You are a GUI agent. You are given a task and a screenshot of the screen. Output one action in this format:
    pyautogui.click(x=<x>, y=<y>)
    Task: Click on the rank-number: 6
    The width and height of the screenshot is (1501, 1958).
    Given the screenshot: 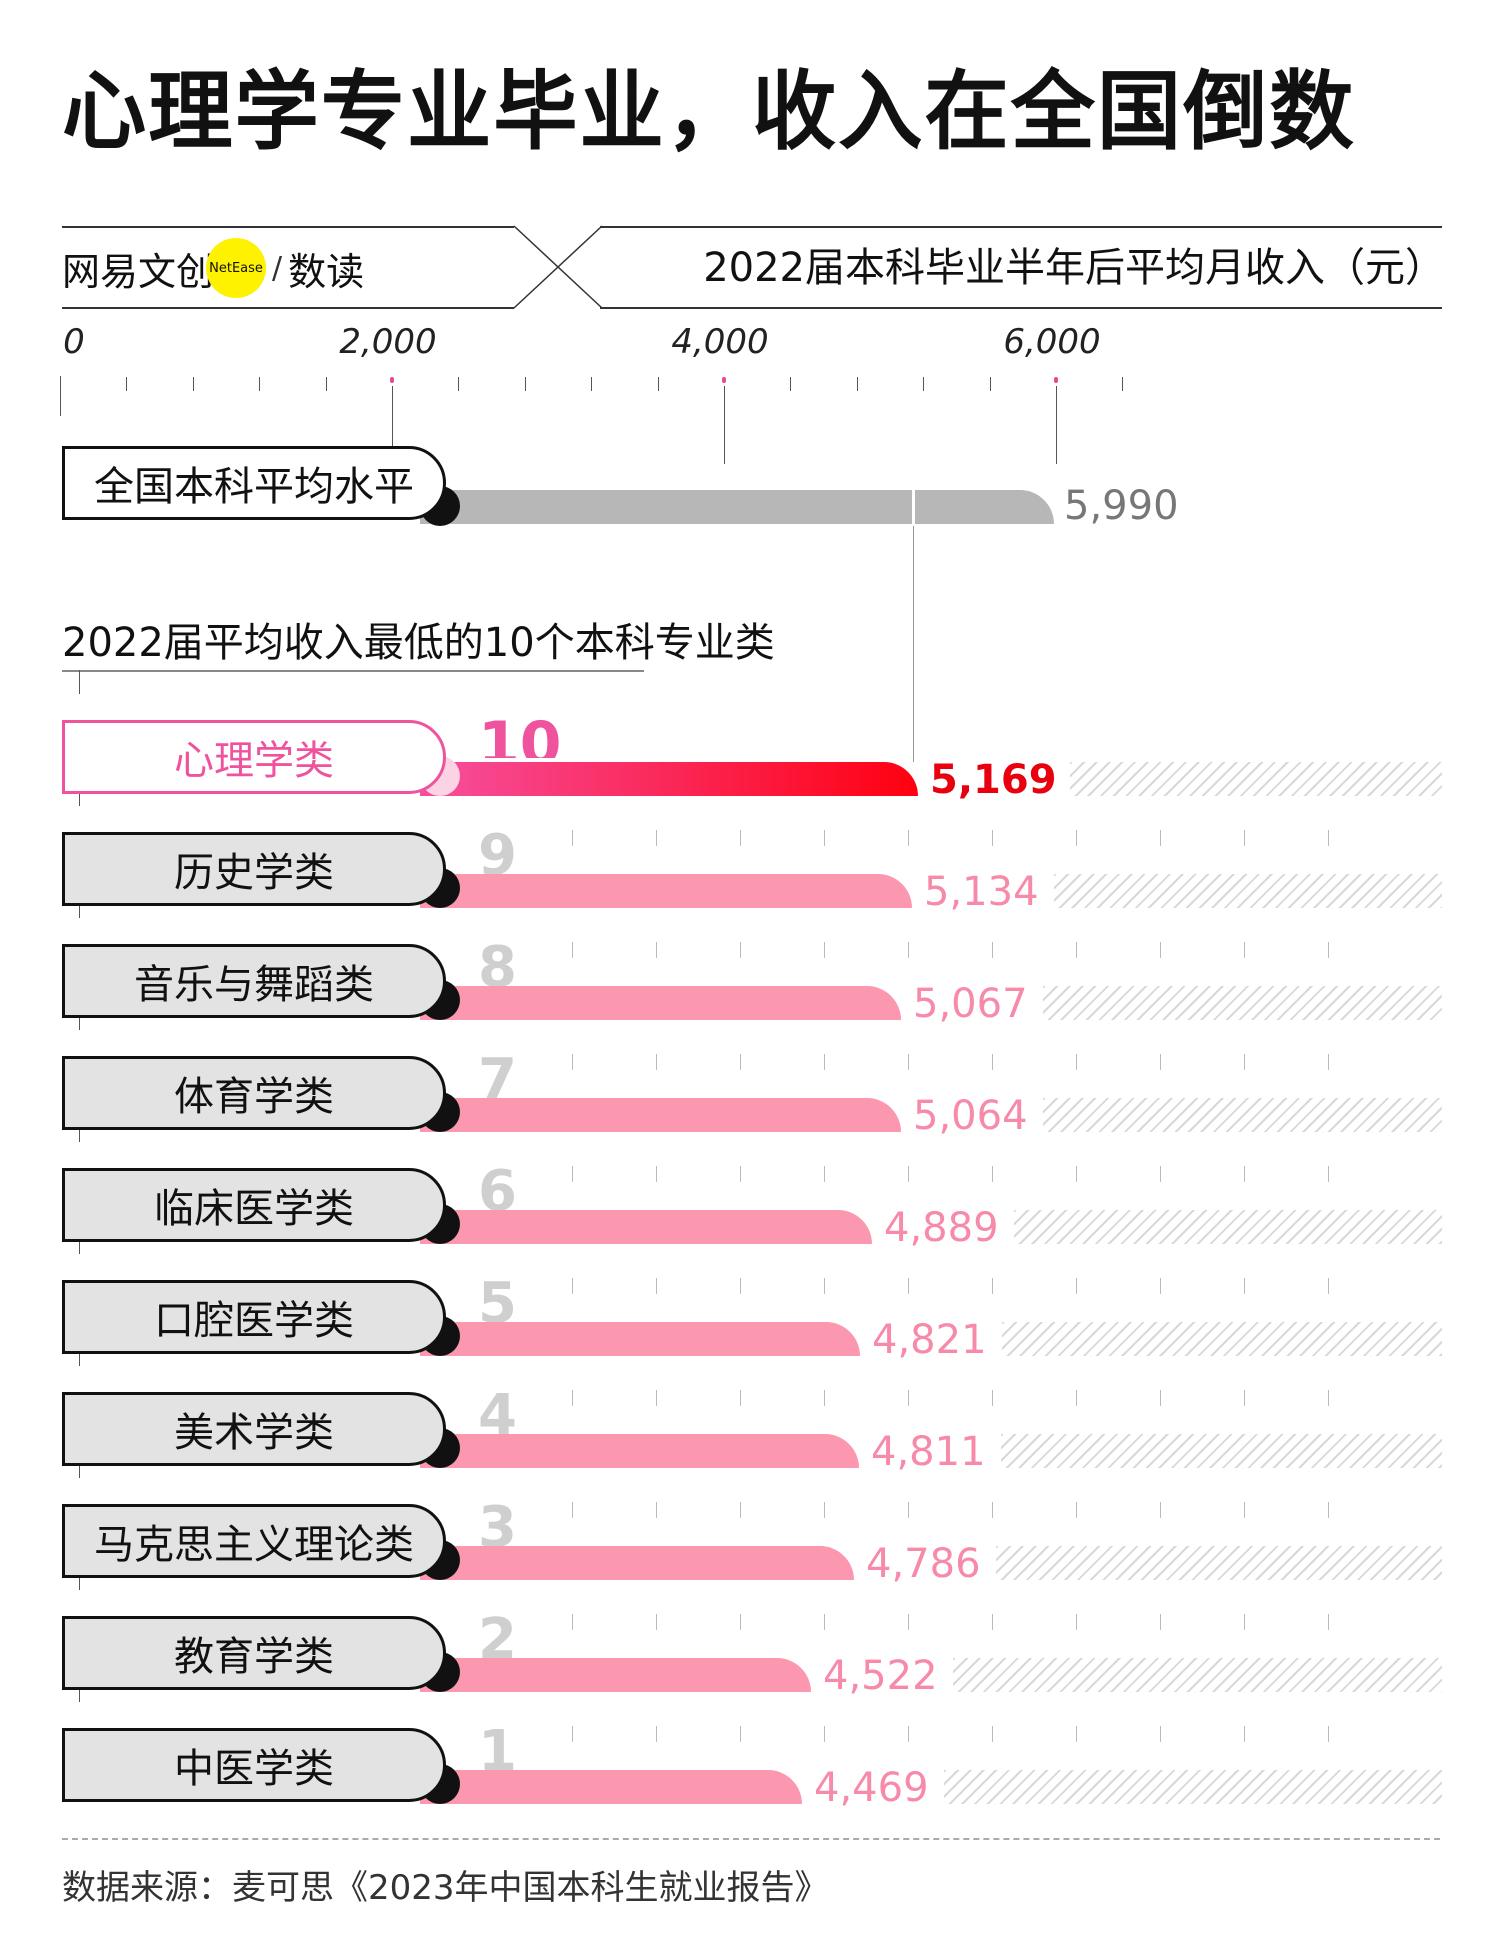 What is the action you would take?
    pyautogui.click(x=497, y=1187)
    